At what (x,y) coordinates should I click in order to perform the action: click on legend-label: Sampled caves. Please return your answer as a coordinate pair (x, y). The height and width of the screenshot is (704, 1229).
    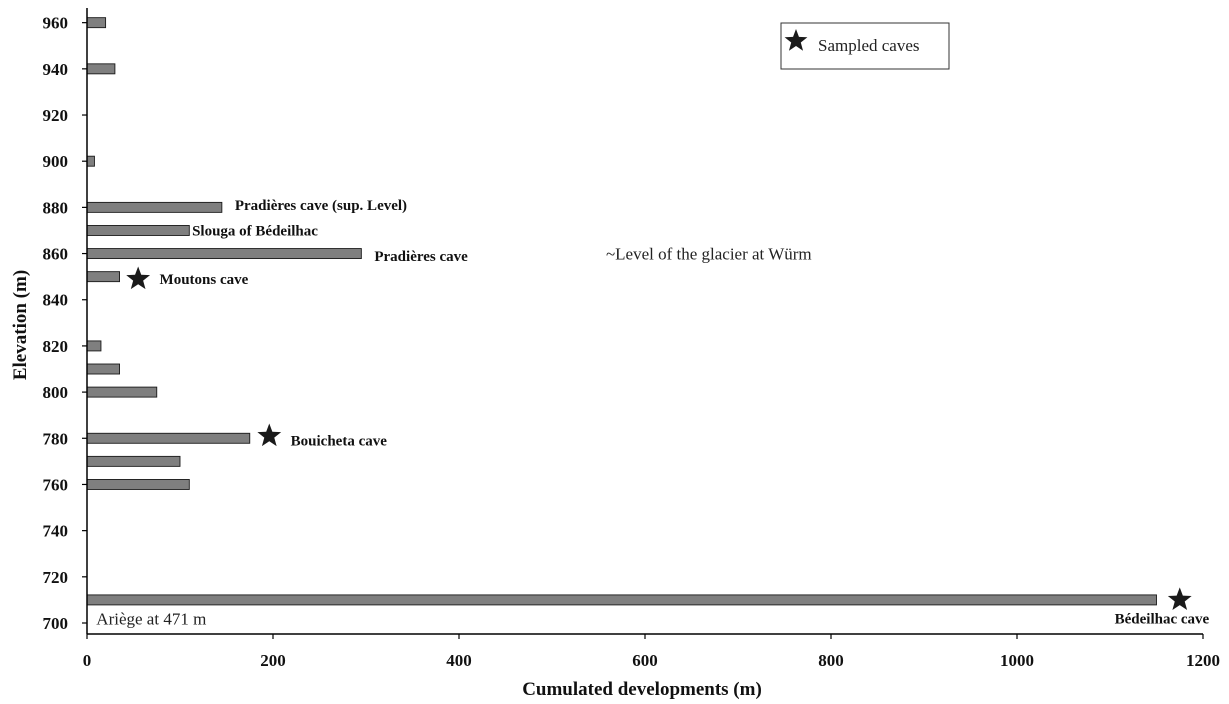
    Looking at the image, I should click on (869, 45).